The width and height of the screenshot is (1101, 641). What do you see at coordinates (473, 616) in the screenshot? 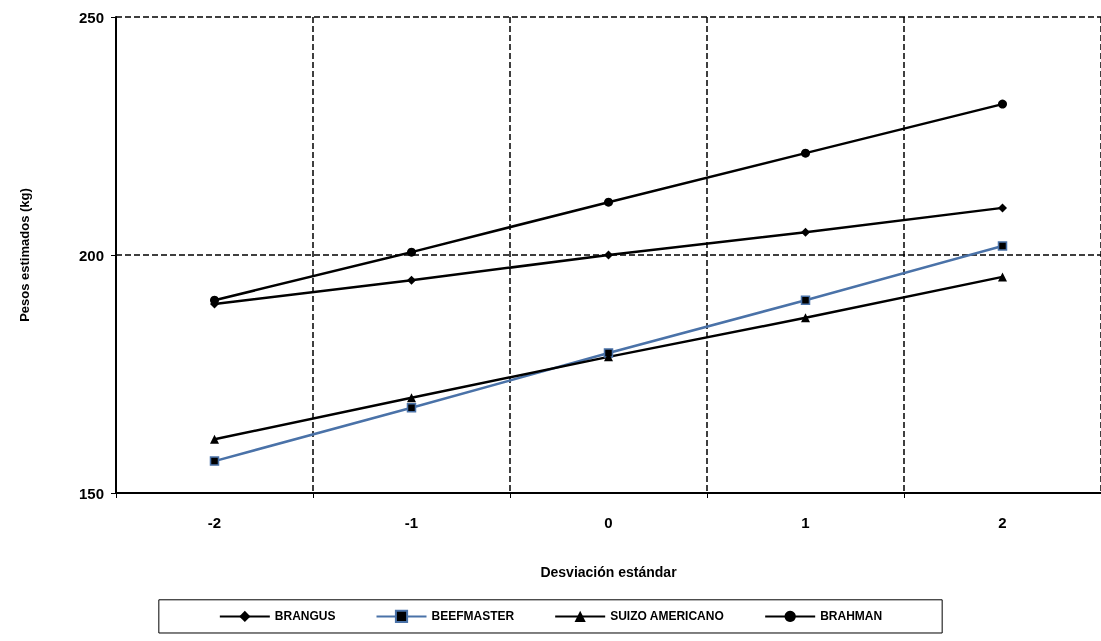
I see `legend-label: BEEFMASTER` at bounding box center [473, 616].